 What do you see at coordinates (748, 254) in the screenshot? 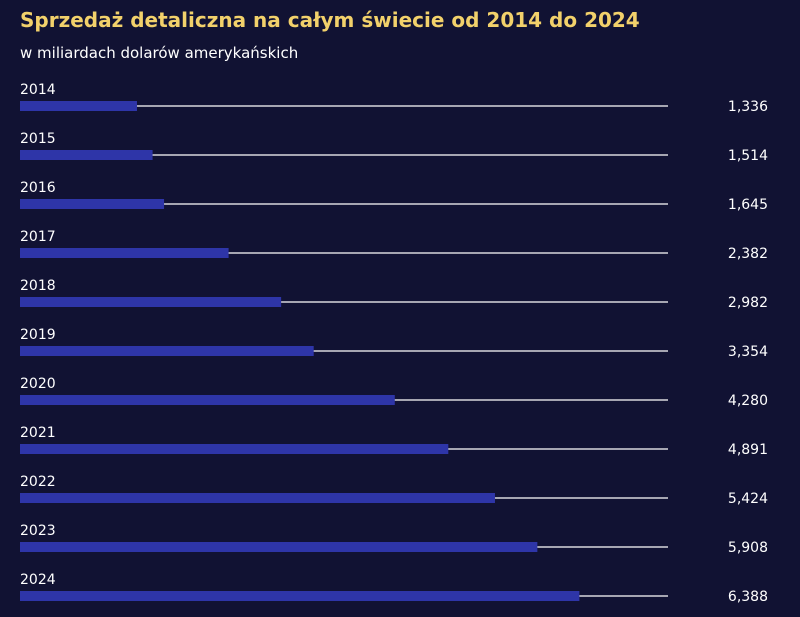
I see `value-label-2017: 2,382` at bounding box center [748, 254].